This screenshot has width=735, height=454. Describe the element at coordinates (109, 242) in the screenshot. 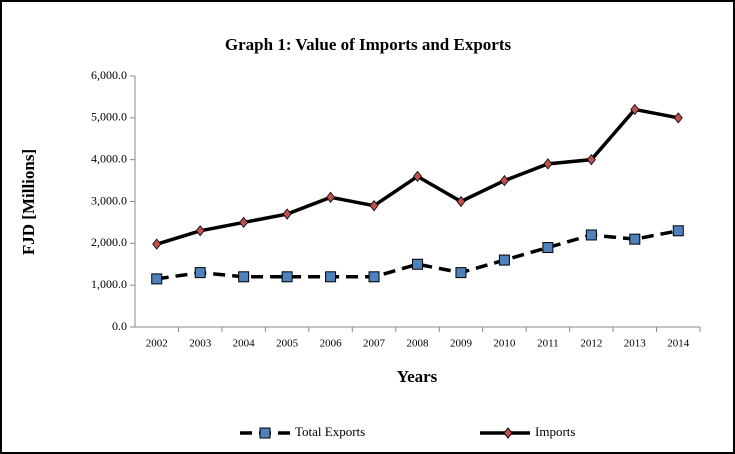

I see `y-tick-label: 2,000.0` at that location.